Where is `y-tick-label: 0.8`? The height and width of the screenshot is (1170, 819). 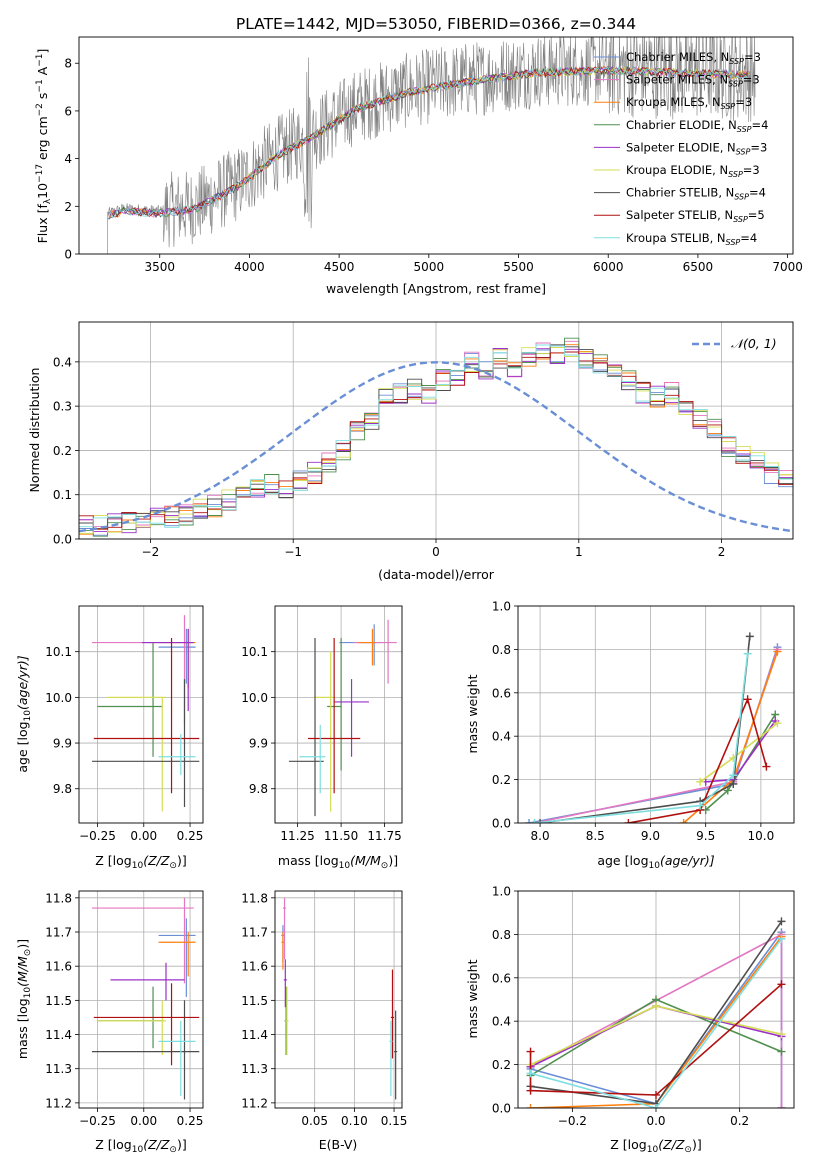
y-tick-label: 0.8 is located at coordinates (501, 935).